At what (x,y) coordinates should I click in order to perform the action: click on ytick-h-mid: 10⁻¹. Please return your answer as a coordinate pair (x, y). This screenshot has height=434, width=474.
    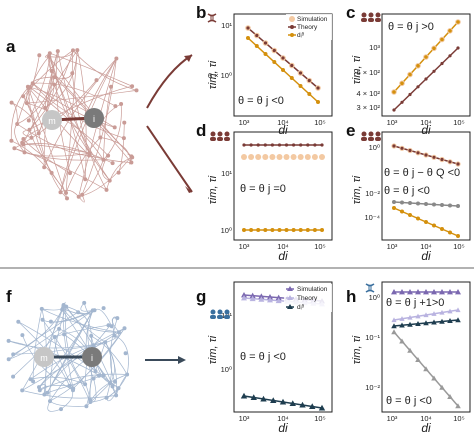
    Looking at the image, I should click on (372, 337).